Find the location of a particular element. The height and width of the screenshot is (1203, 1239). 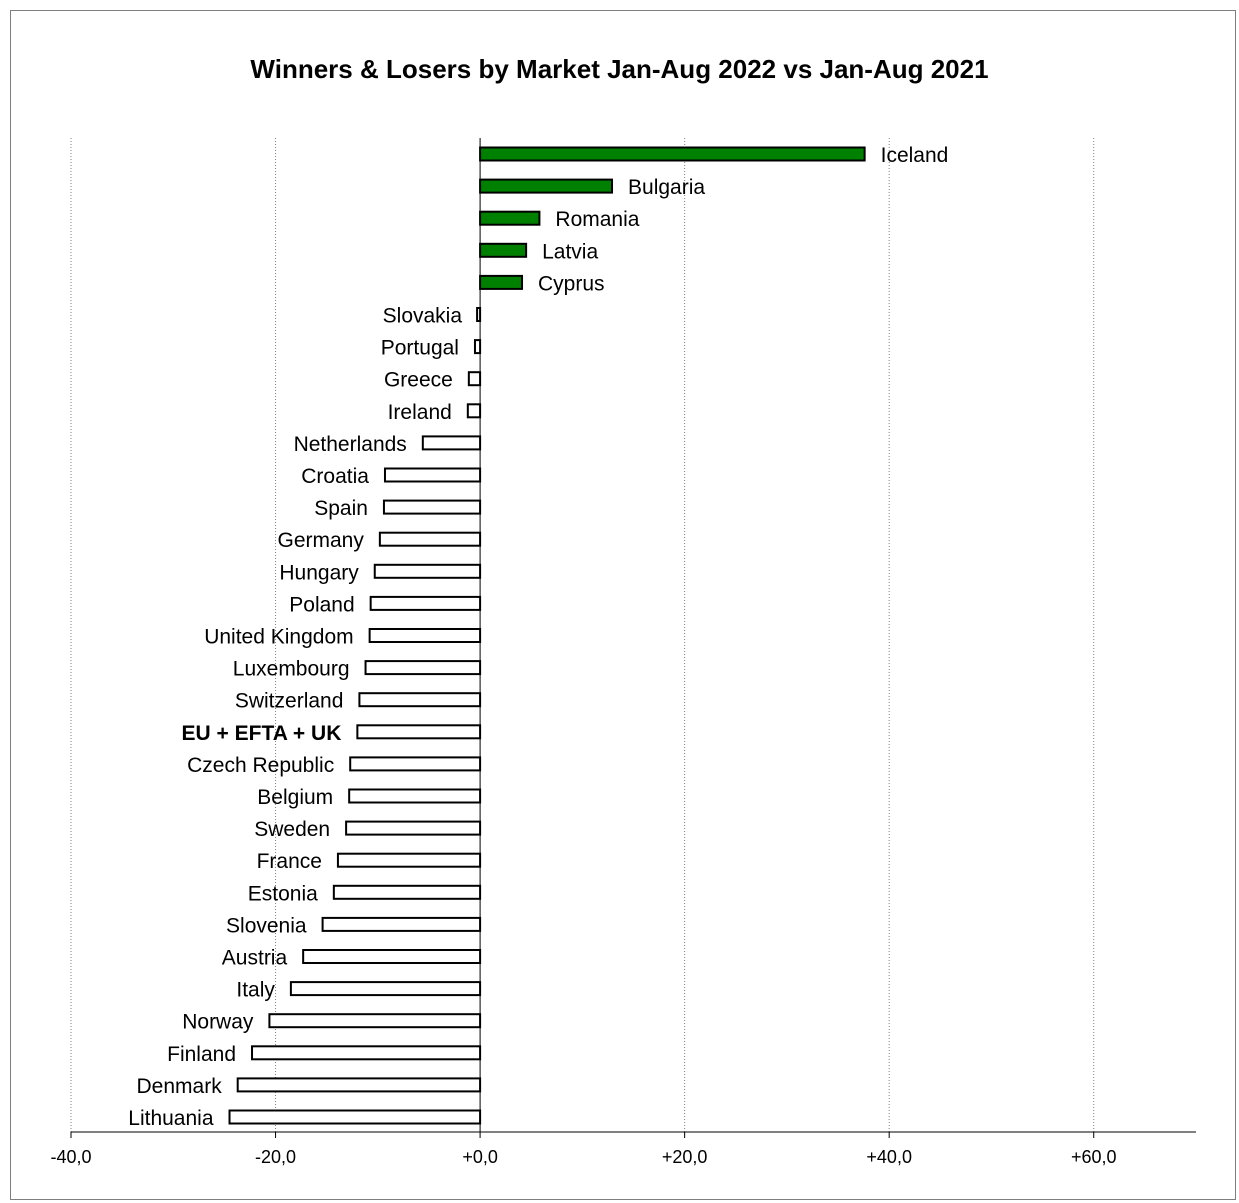

category-label-ireland: Ireland is located at coordinates (420, 412).